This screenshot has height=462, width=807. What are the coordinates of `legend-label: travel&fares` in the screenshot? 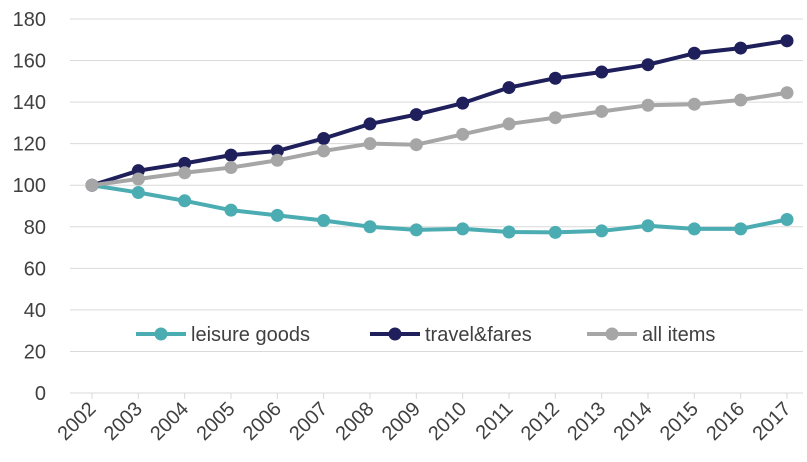 It's located at (478, 335).